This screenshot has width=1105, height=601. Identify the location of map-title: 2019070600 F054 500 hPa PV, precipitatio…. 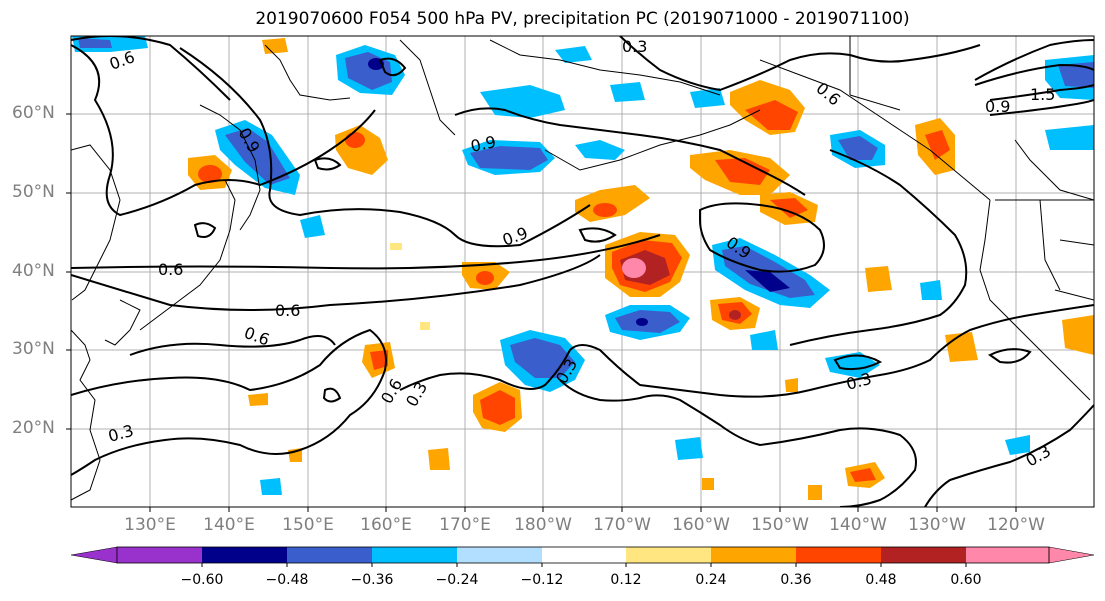
(582, 19).